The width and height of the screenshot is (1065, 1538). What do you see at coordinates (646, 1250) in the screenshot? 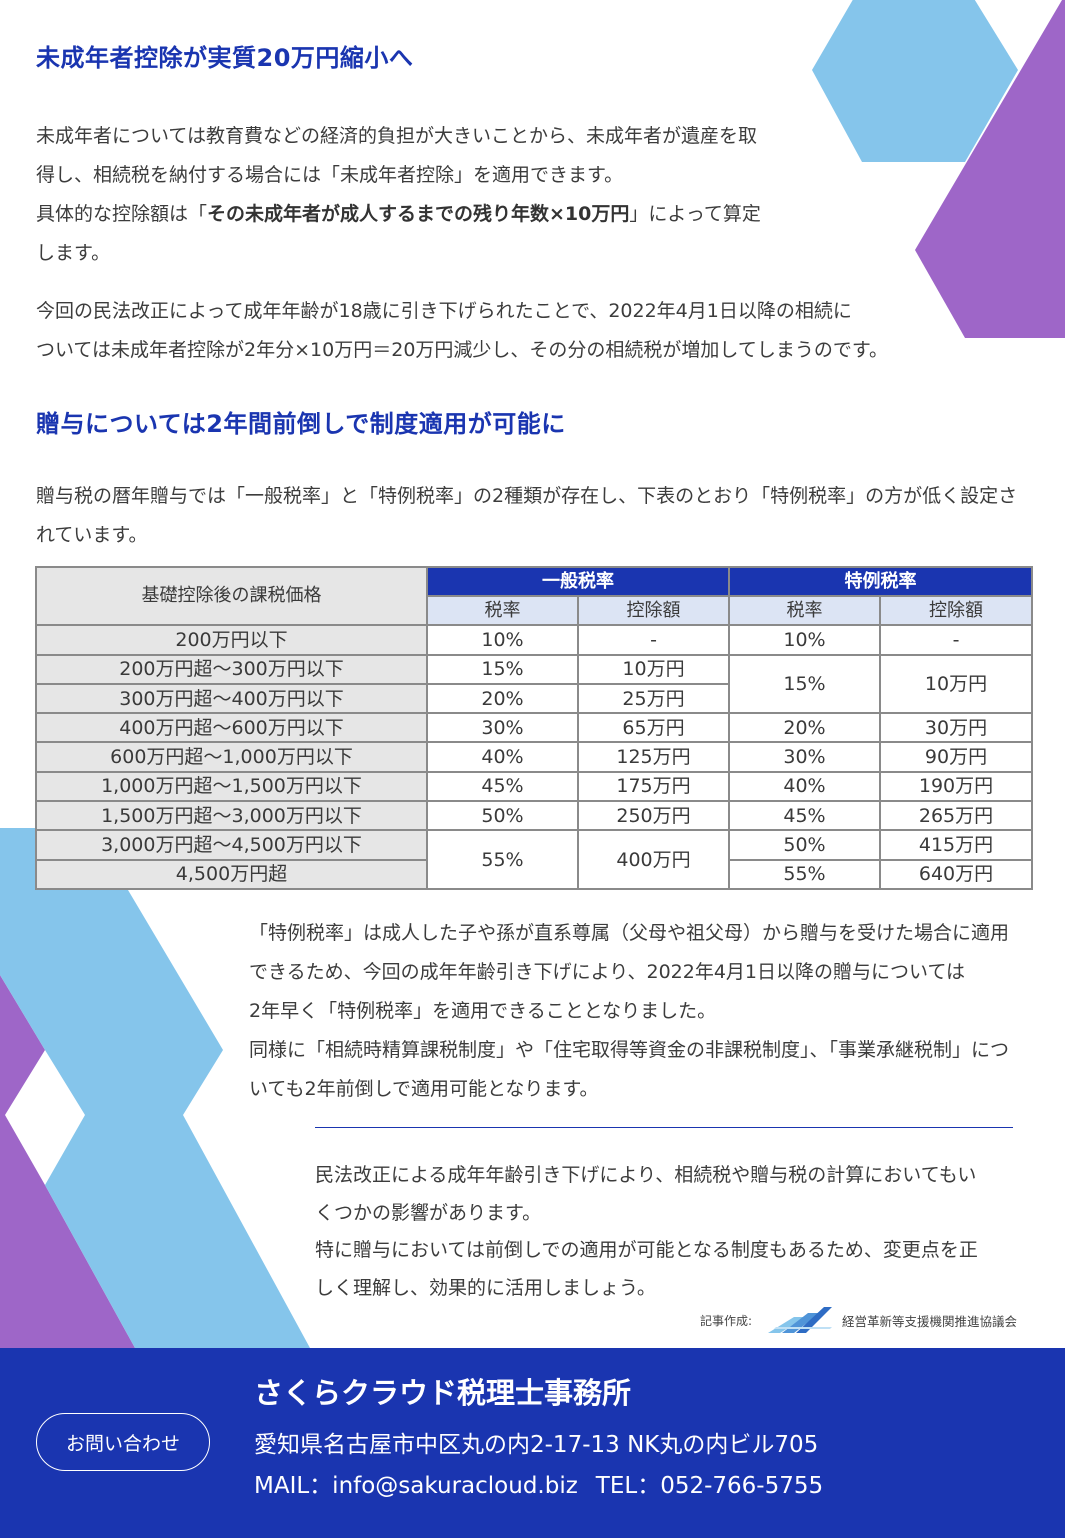
I see `text-line: 特に贈与においては前倒しでの適用が可能となる制度もあるため、変更点を正` at bounding box center [646, 1250].